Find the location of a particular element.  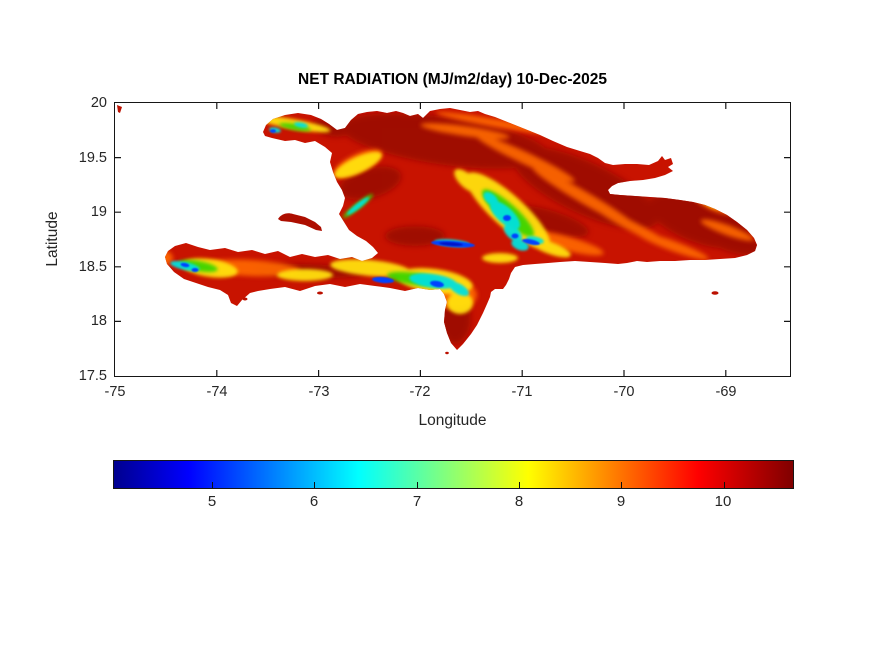

y-tick-label: 18 is located at coordinates (98, 321).